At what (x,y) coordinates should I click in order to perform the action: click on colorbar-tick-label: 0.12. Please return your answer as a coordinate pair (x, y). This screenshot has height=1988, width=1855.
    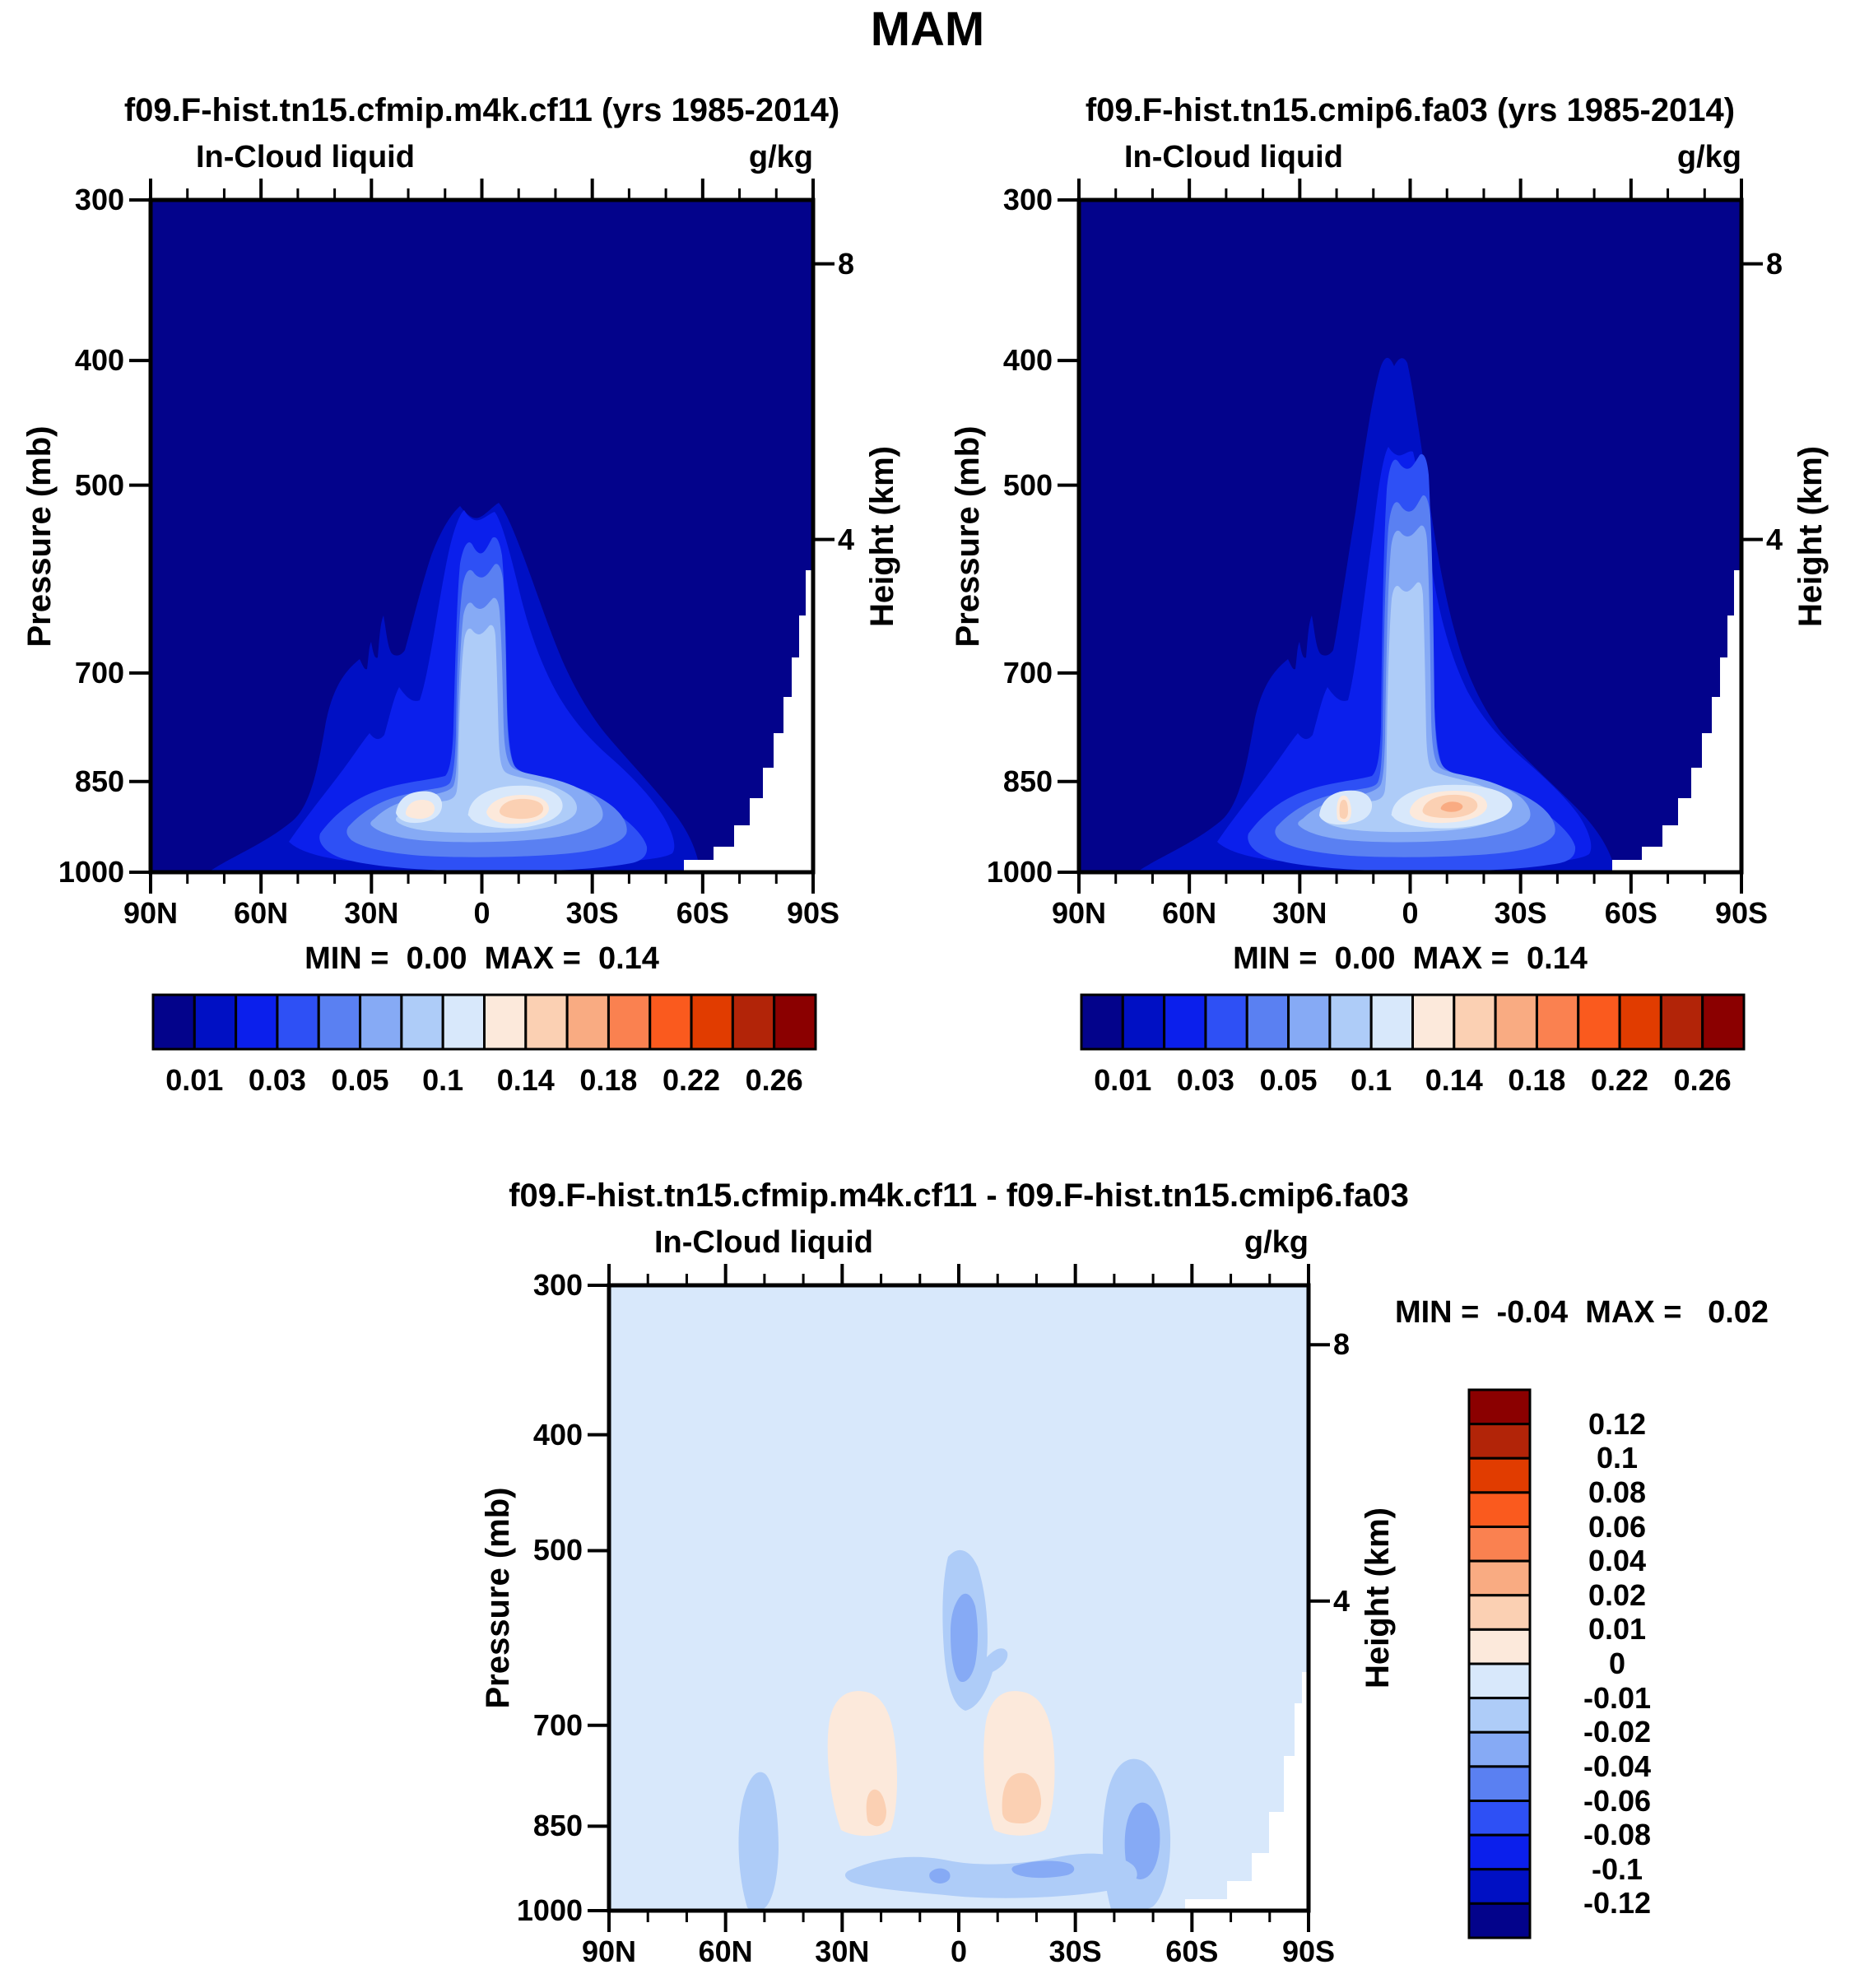
    Looking at the image, I should click on (1617, 1423).